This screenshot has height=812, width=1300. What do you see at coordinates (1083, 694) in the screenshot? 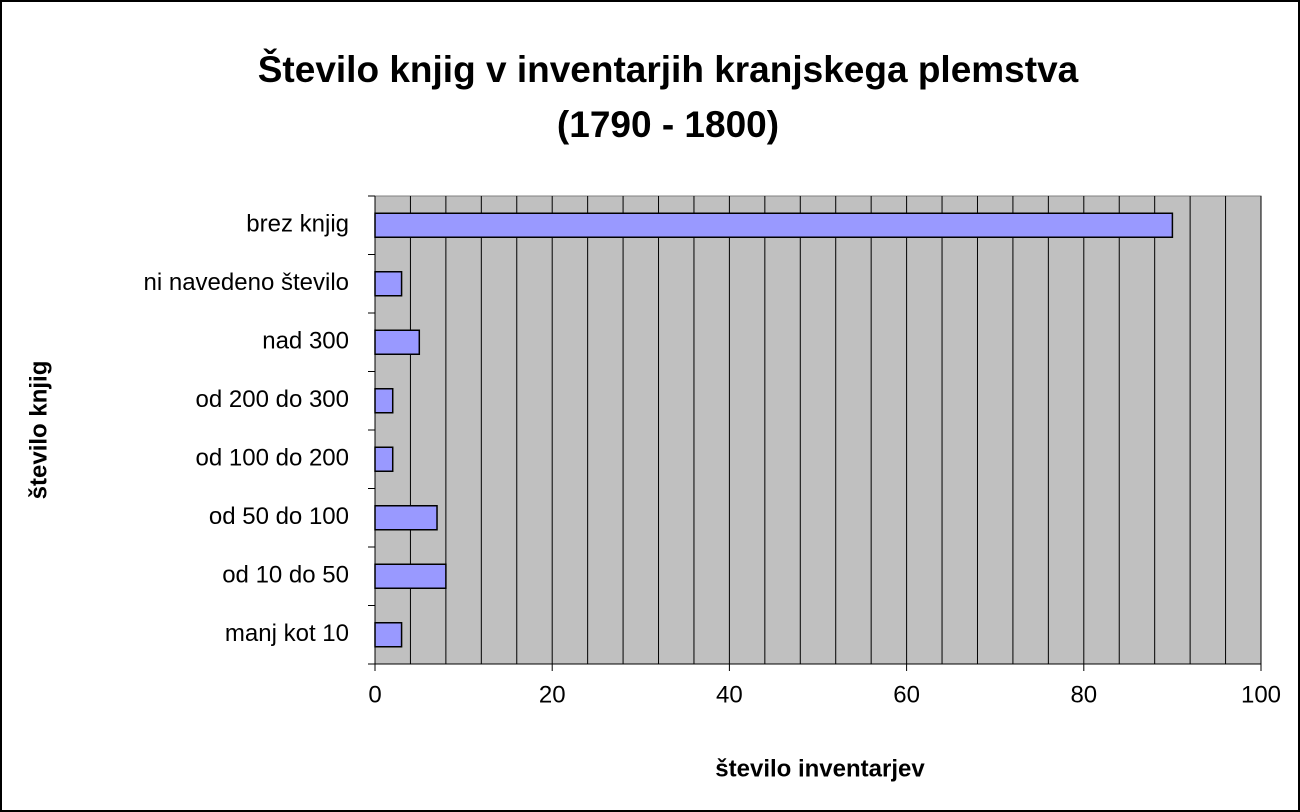
I see `x-tick-label: 80` at bounding box center [1083, 694].